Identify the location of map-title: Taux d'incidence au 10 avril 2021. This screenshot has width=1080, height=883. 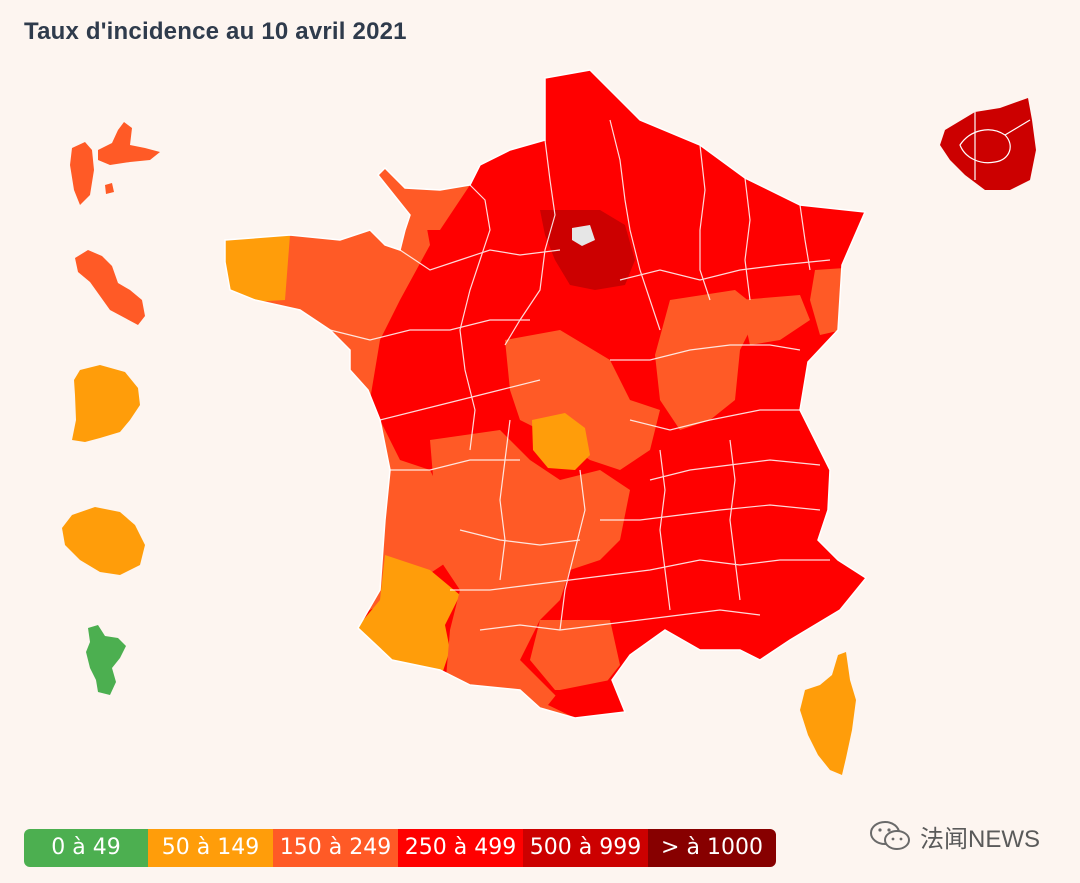
(215, 31).